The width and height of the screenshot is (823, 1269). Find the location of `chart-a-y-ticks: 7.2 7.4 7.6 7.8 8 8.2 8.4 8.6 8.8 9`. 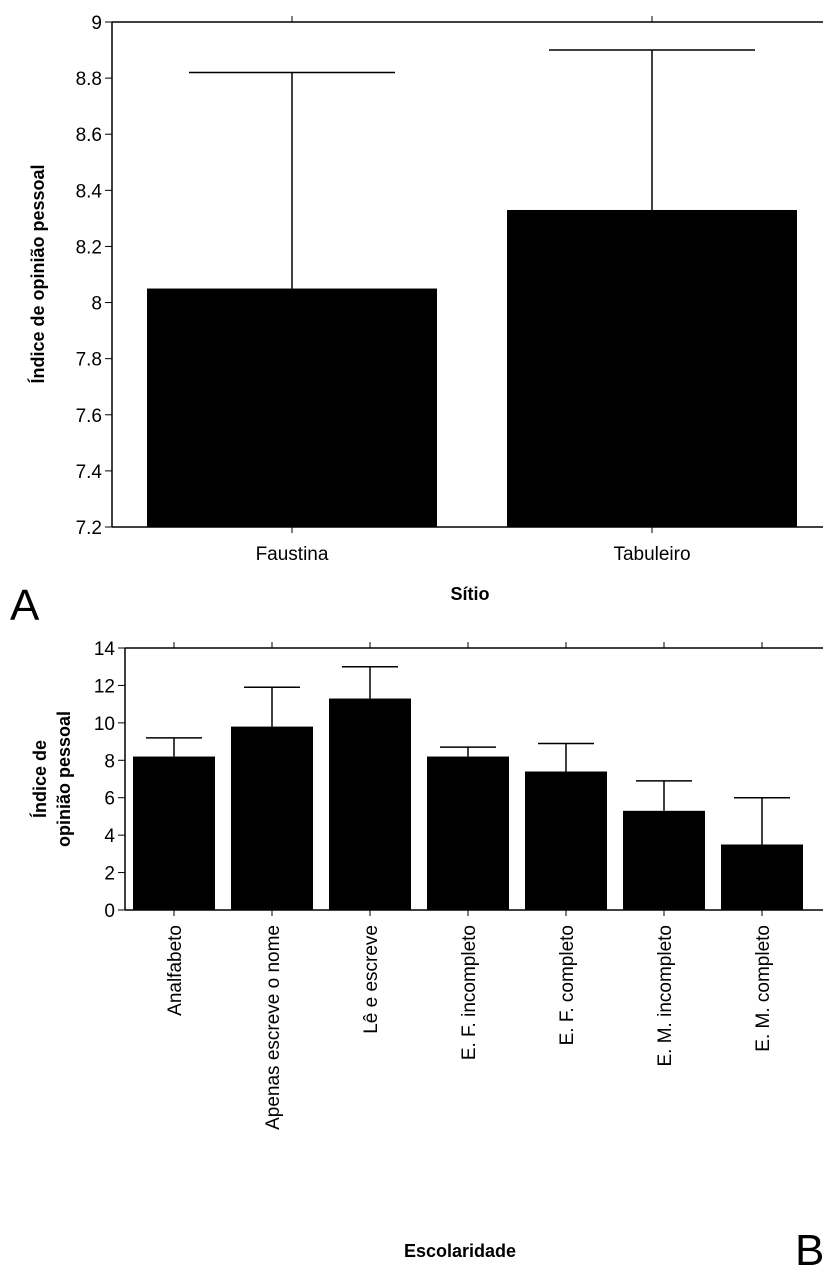

chart-a-y-ticks: 7.2 7.4 7.6 7.8 8 8.2 8.4 8.6 8.8 9 is located at coordinates (94, 276).